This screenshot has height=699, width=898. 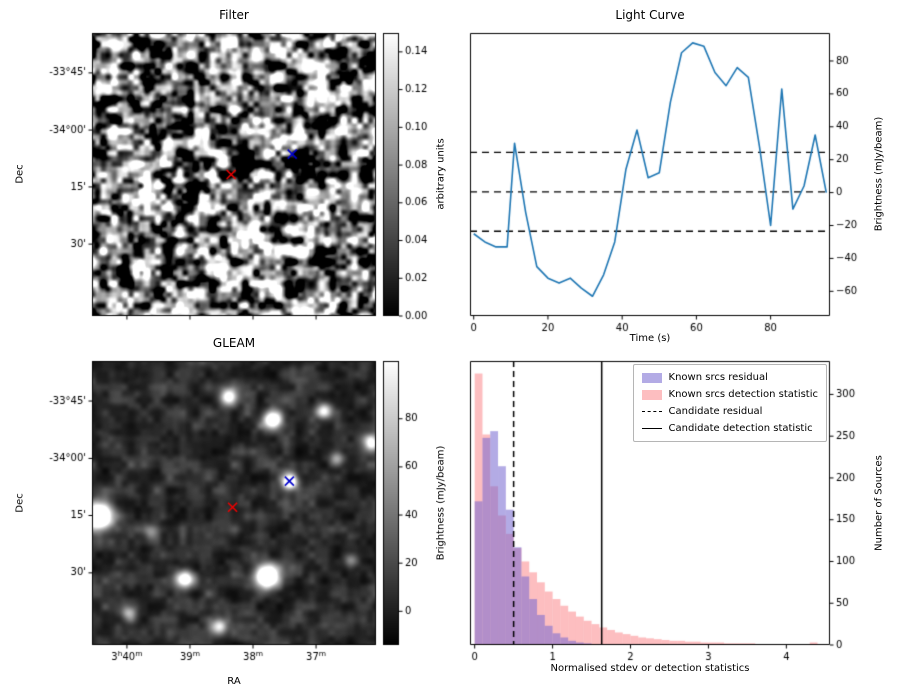 I want to click on histogram-ylabel: Number of Sources, so click(x=879, y=503).